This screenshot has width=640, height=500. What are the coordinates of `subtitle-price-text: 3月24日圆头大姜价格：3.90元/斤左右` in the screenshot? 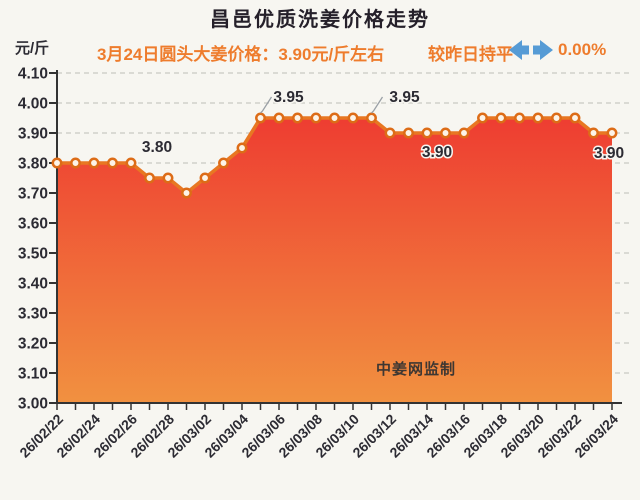 It's located at (241, 54).